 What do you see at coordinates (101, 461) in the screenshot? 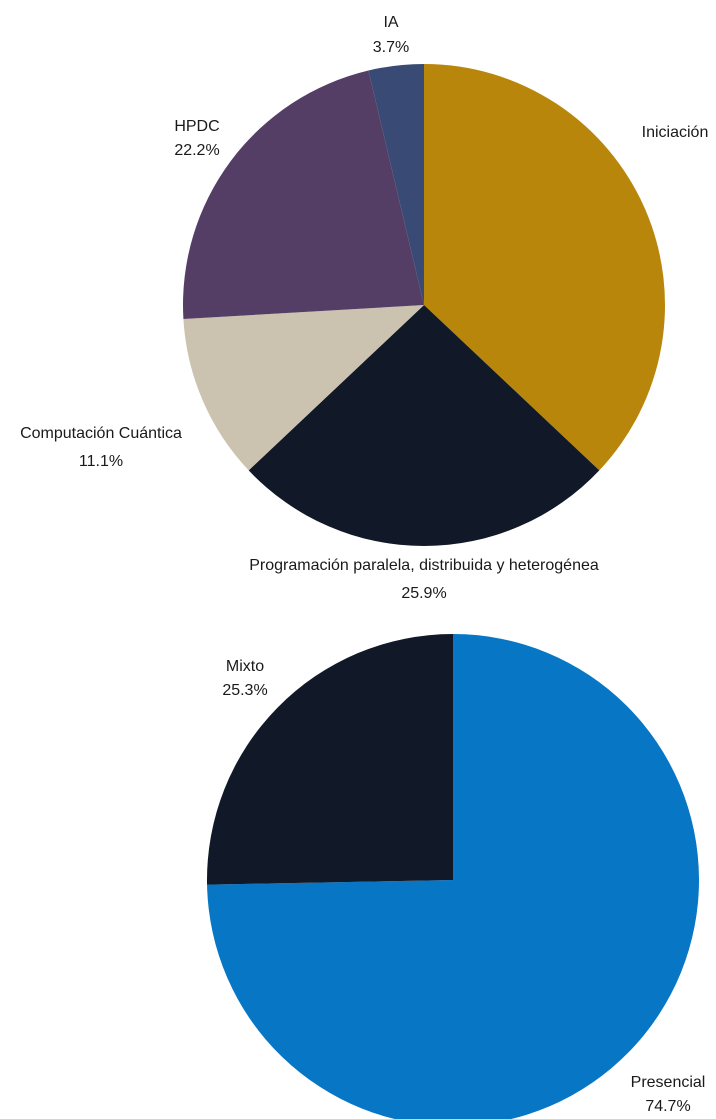
I see `percent-computacion-cuantica: 11.1%` at bounding box center [101, 461].